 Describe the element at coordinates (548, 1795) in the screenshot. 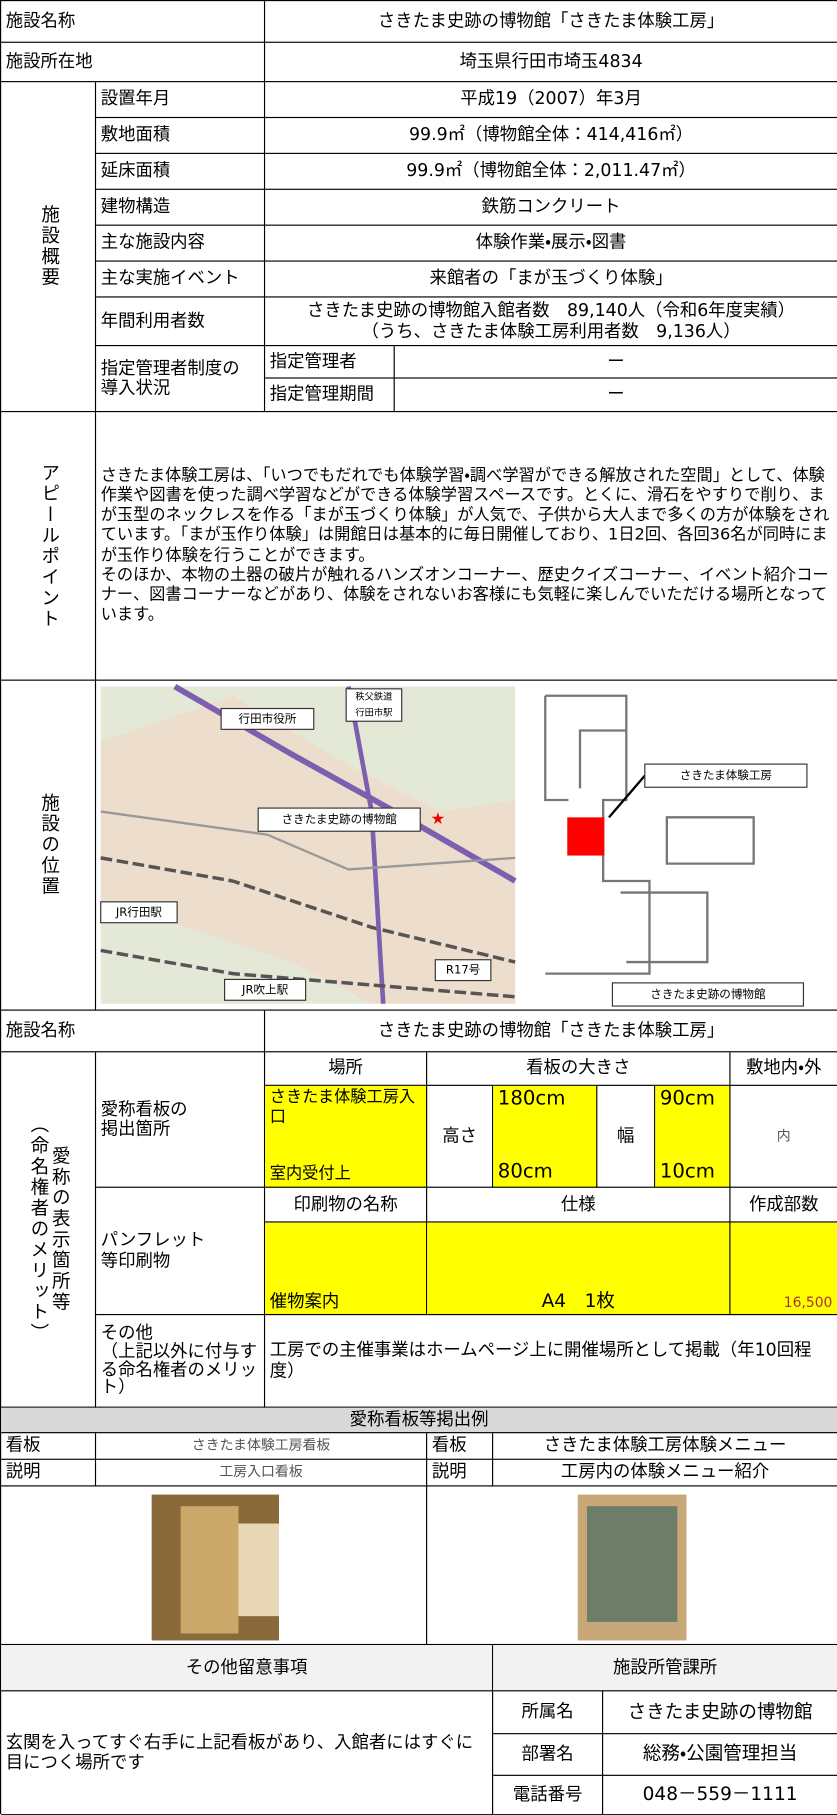

I see `table-cell: 電話番号` at that location.